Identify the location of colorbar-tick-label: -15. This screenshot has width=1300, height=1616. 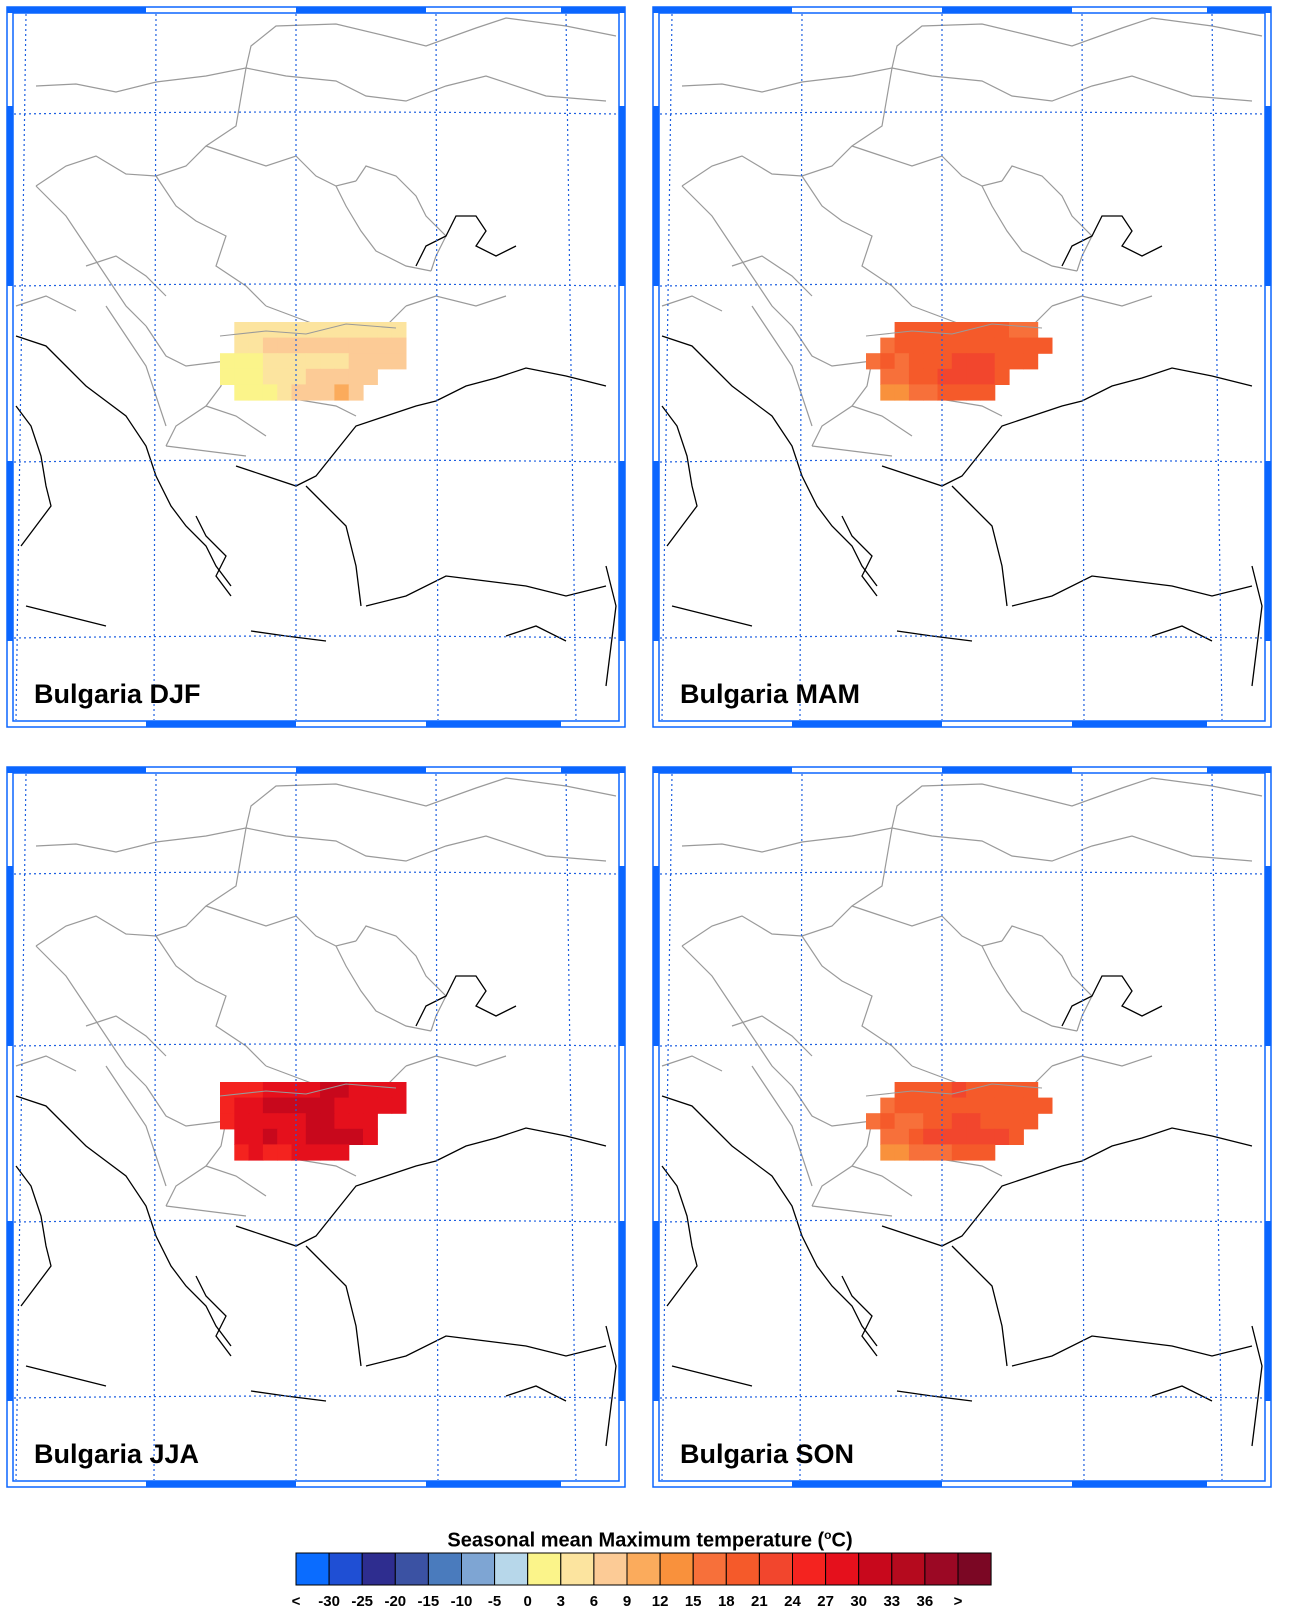
(429, 1601).